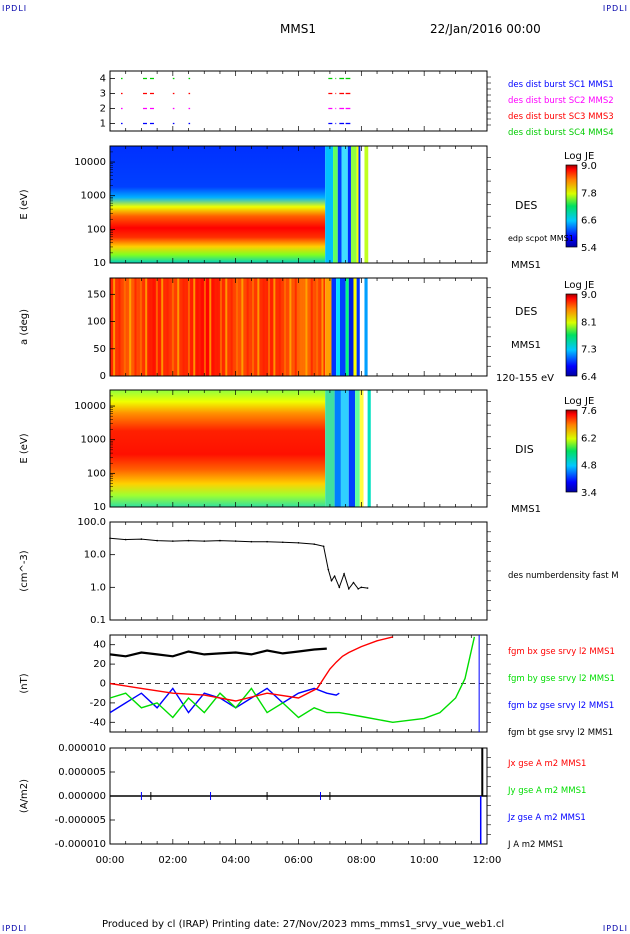 Image resolution: width=630 pixels, height=934 pixels. Describe the element at coordinates (24, 683) in the screenshot. I see `y-axis-label: (nT)` at that location.